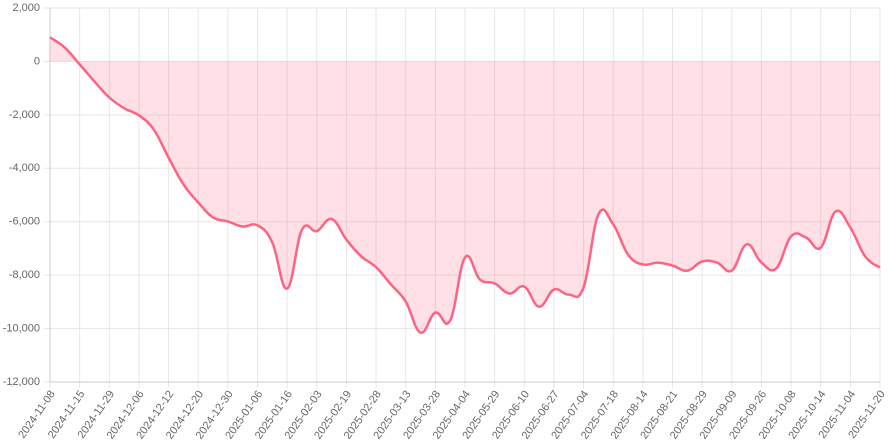  I want to click on y-tick-label: -8,000, so click(24, 275).